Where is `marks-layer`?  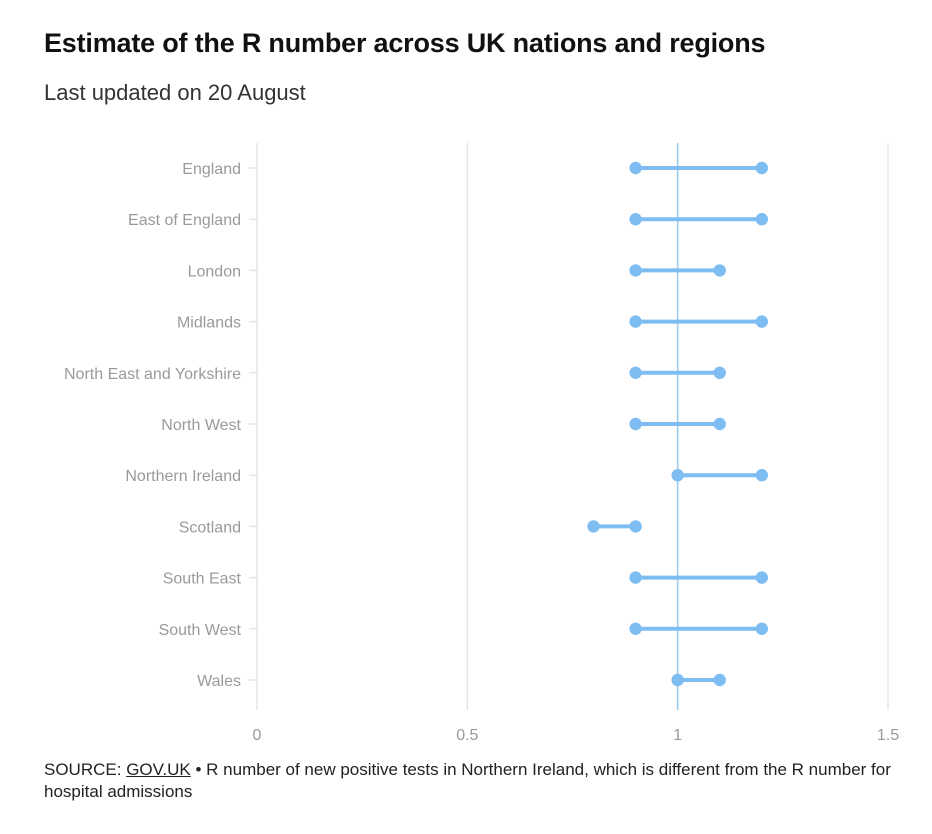 marks-layer is located at coordinates (677, 424).